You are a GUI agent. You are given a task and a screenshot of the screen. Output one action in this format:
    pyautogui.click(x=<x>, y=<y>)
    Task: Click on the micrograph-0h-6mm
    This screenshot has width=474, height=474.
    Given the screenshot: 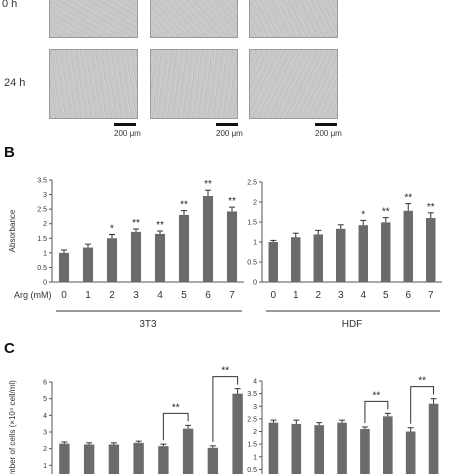 What is the action you would take?
    pyautogui.click(x=194, y=19)
    